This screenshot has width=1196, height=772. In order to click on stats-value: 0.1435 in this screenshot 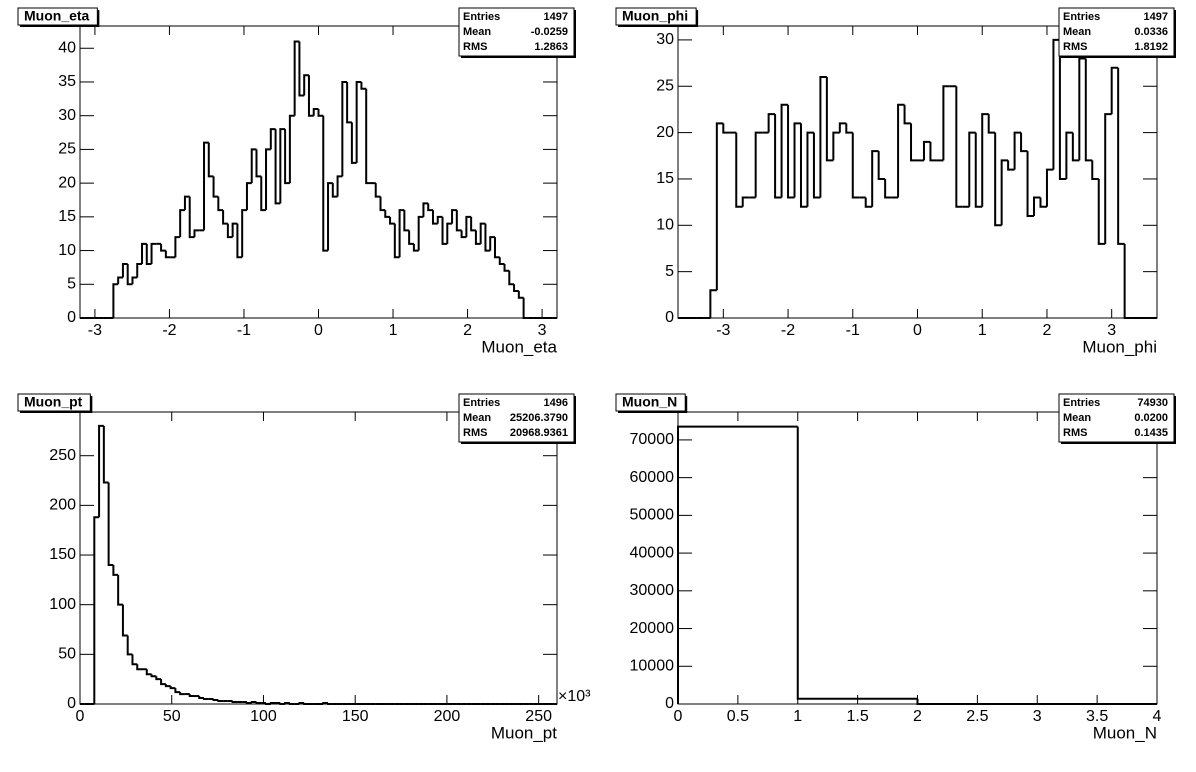, I will do `click(1151, 433)`.